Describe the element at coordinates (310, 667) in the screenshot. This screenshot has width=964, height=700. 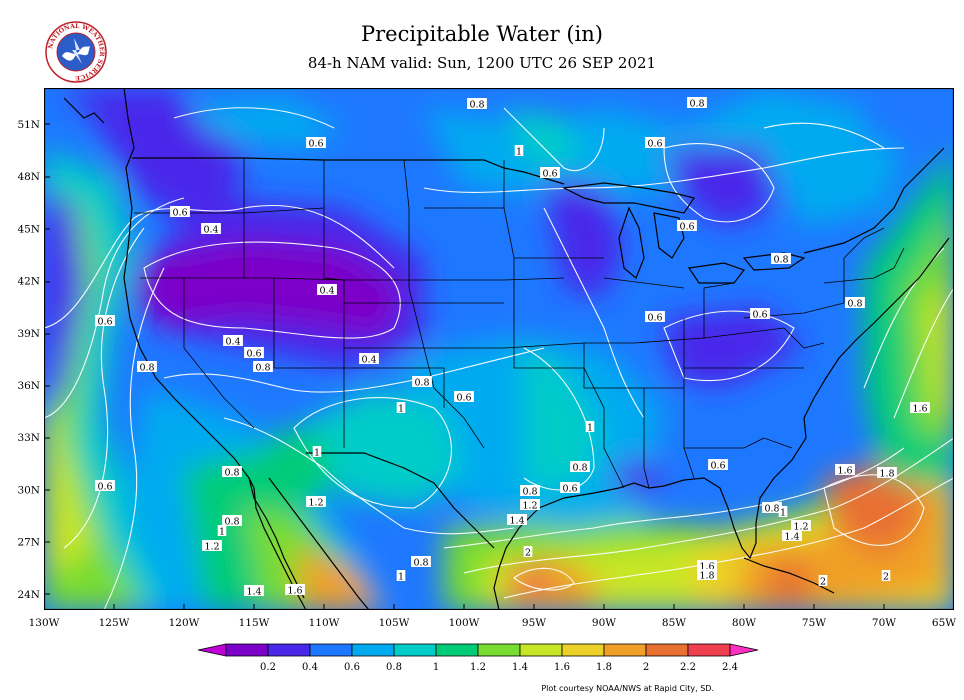
I see `colorbar-label: 0.4` at that location.